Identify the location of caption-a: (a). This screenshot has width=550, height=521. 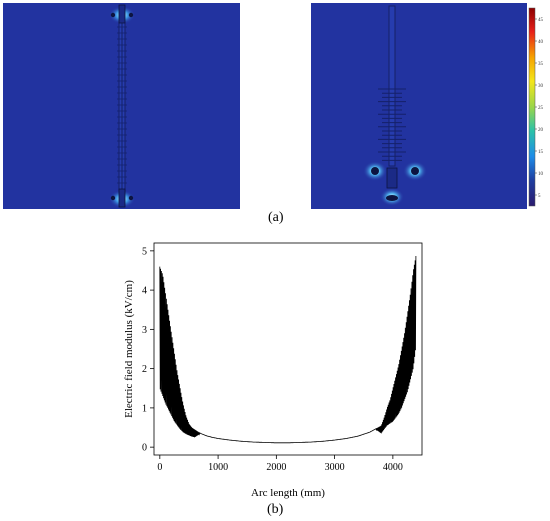
(276, 217).